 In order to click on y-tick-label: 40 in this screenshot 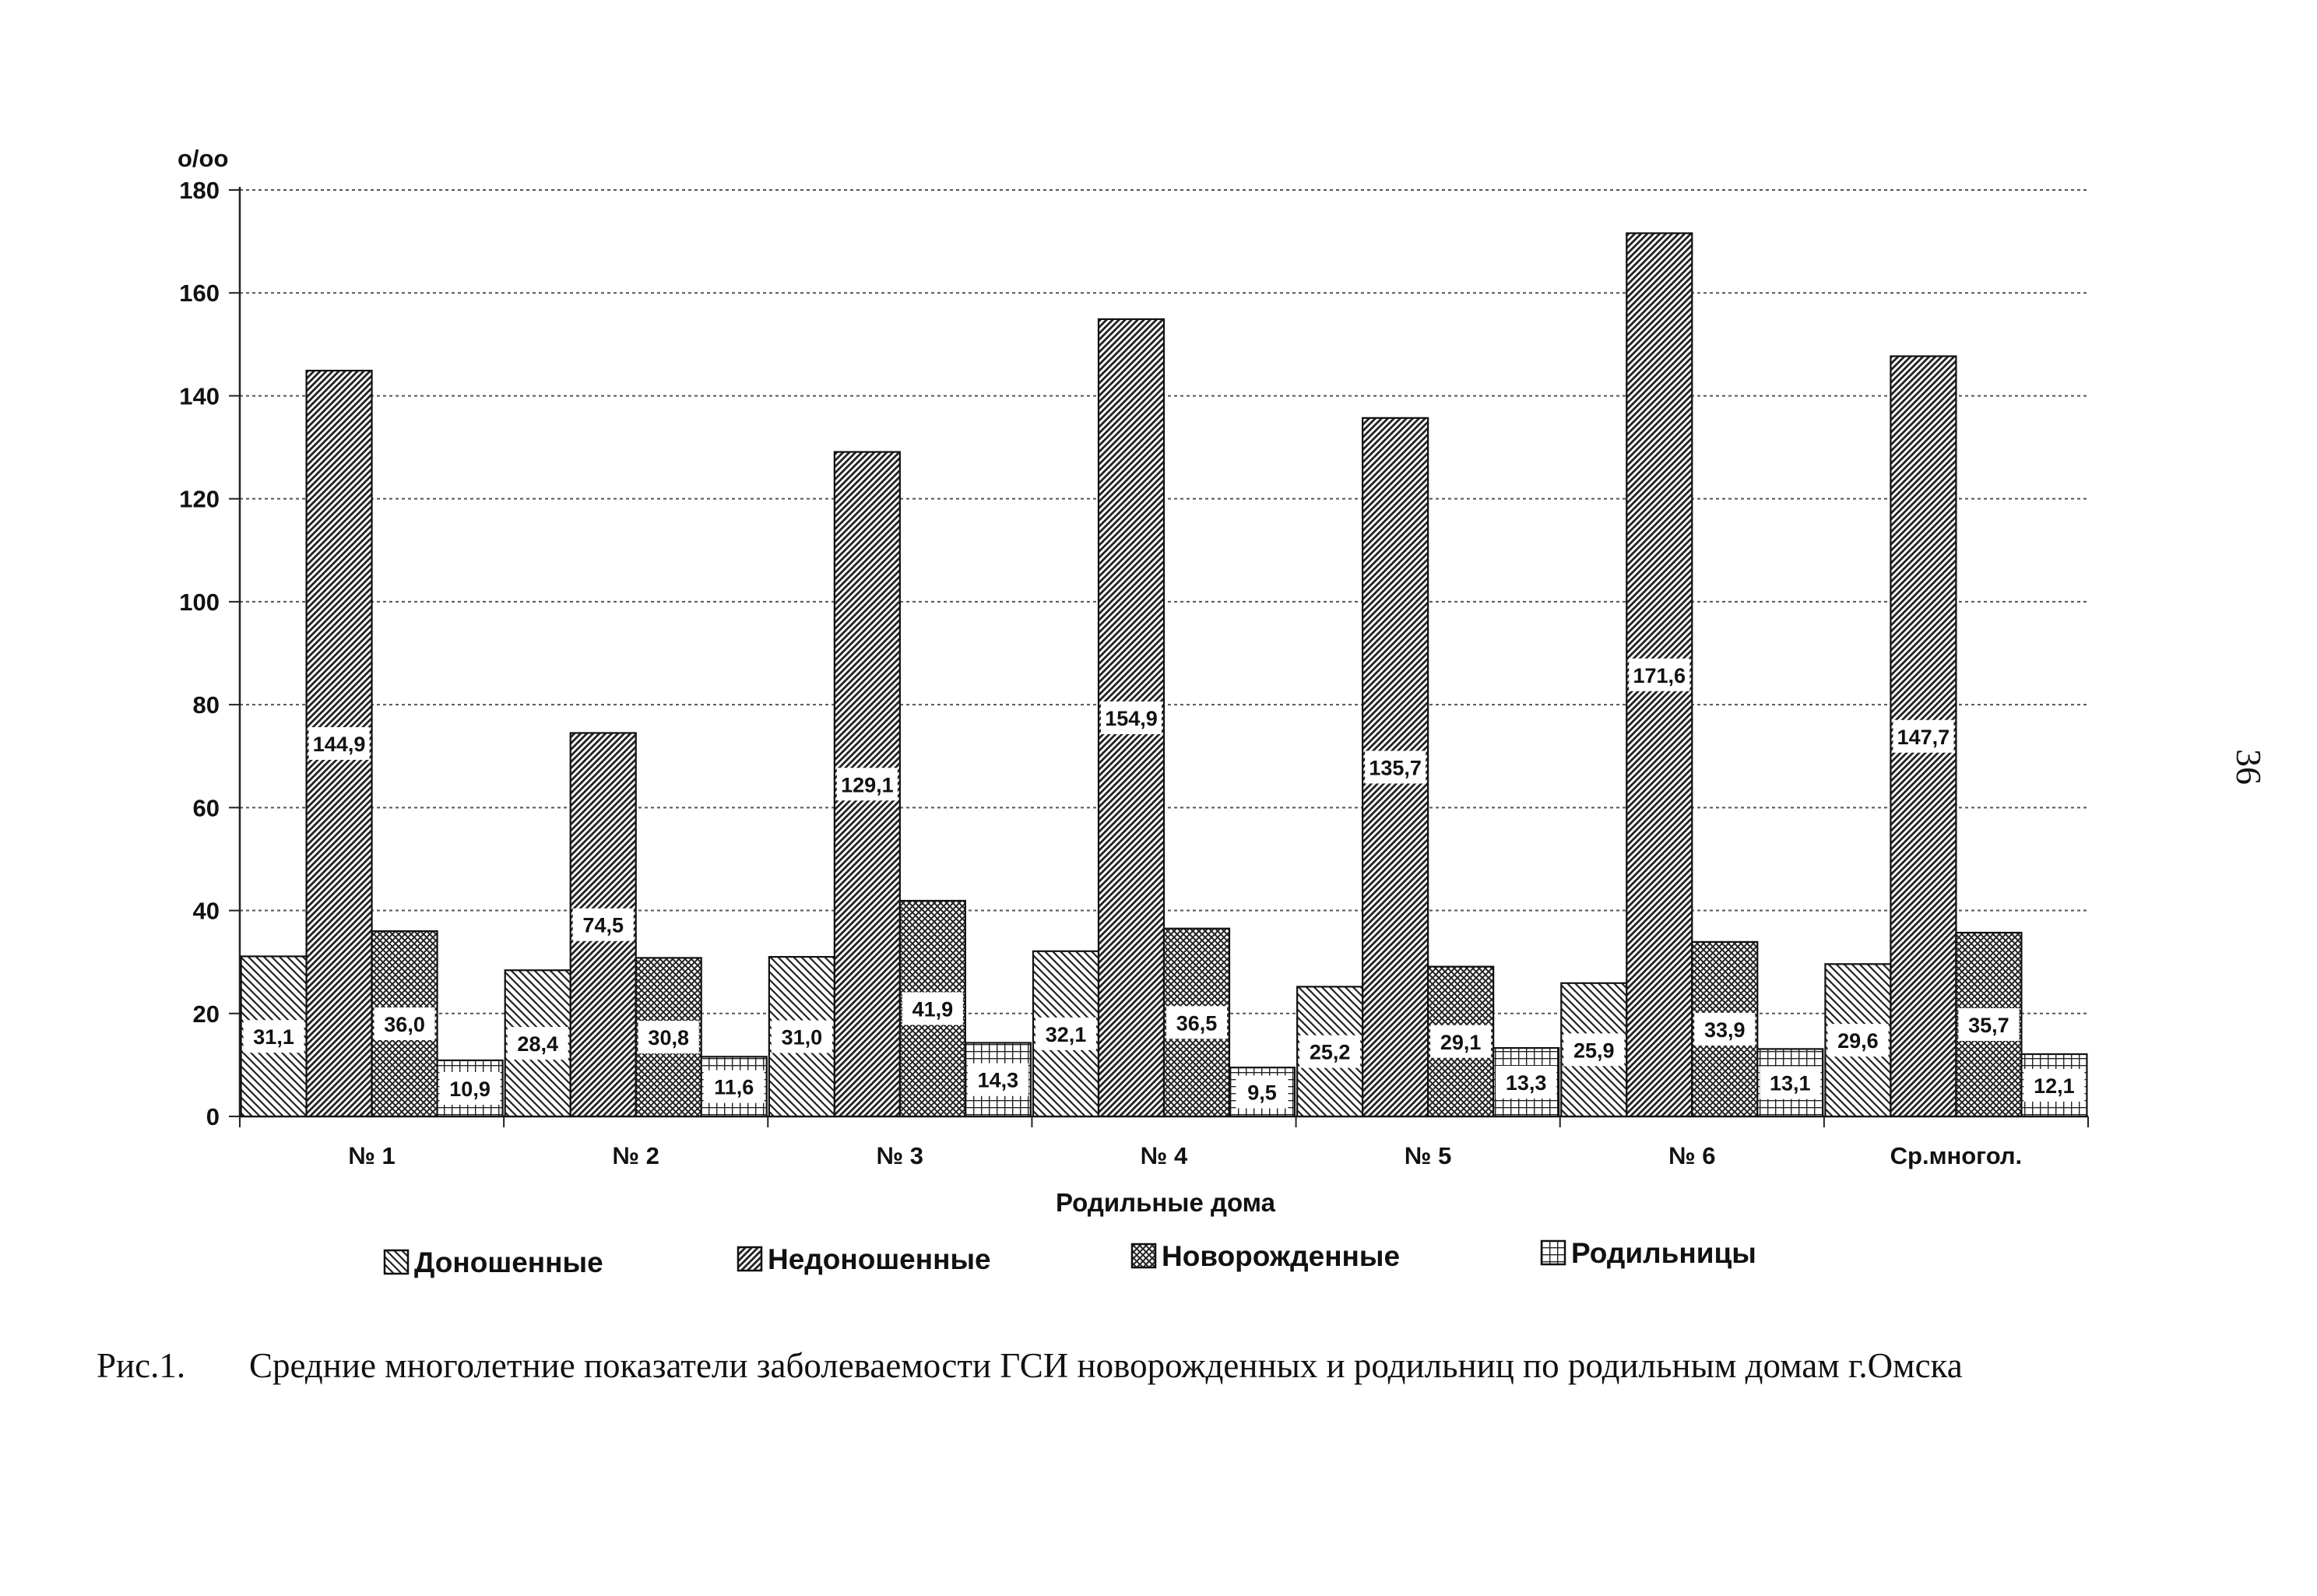, I will do `click(206, 911)`.